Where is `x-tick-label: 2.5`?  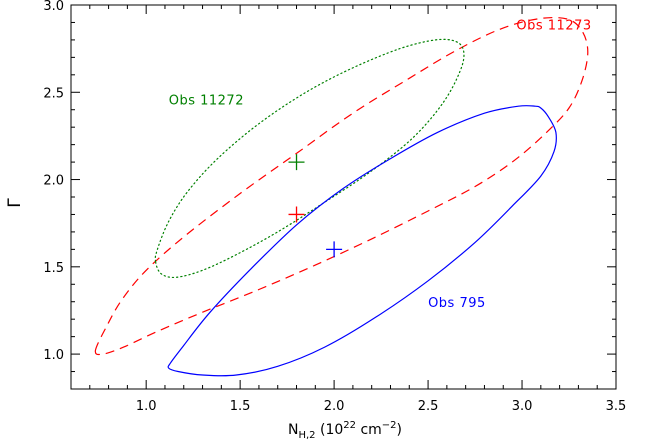
x-tick-label: 2.5 is located at coordinates (428, 406).